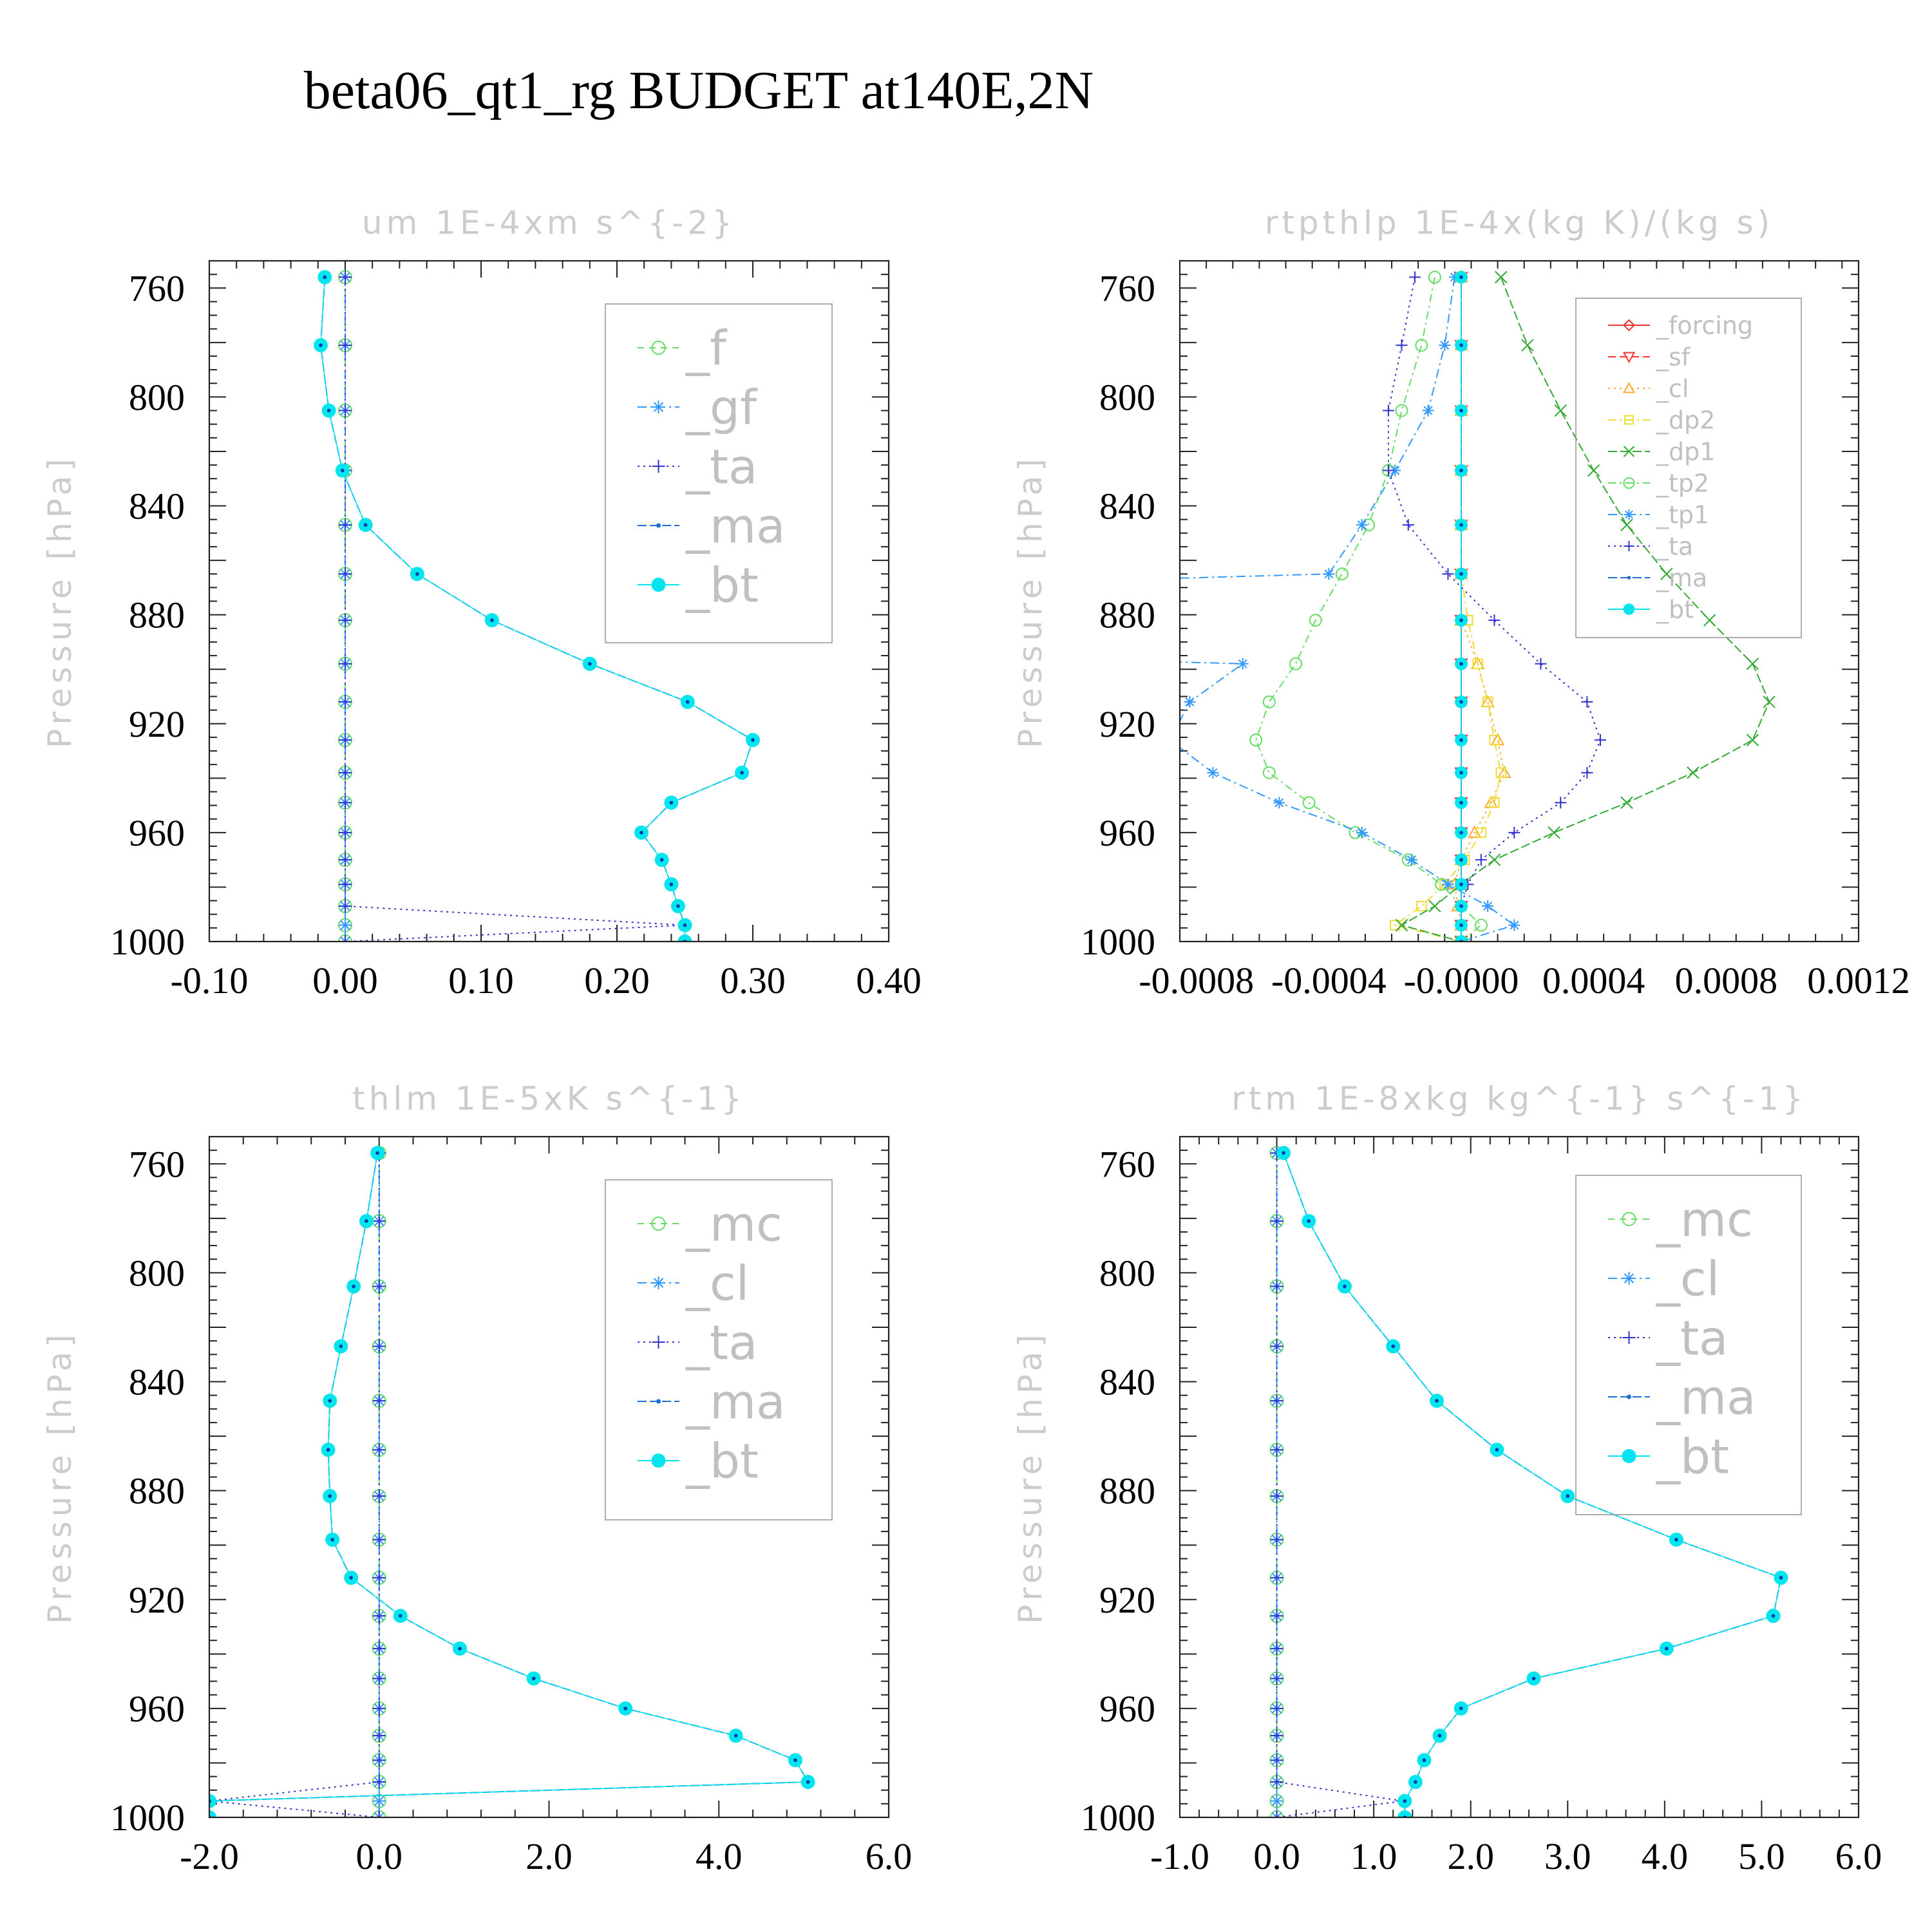 The height and width of the screenshot is (1932, 1932). I want to click on plot-frame, so click(1519, 602).